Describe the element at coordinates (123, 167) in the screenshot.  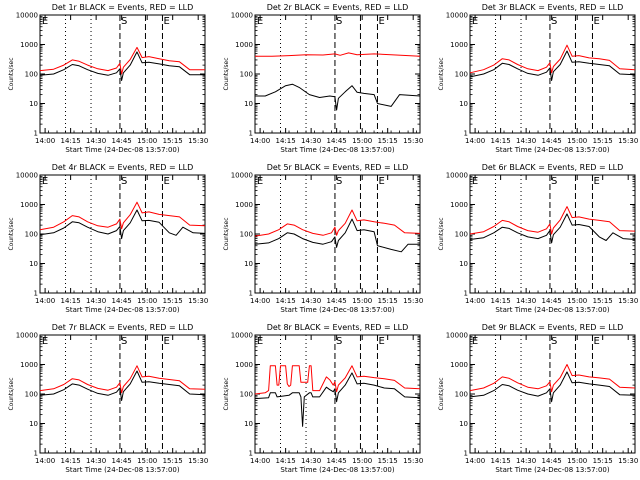
I see `panel-title: Det 4r BLACK = Events, RED = LLD` at that location.